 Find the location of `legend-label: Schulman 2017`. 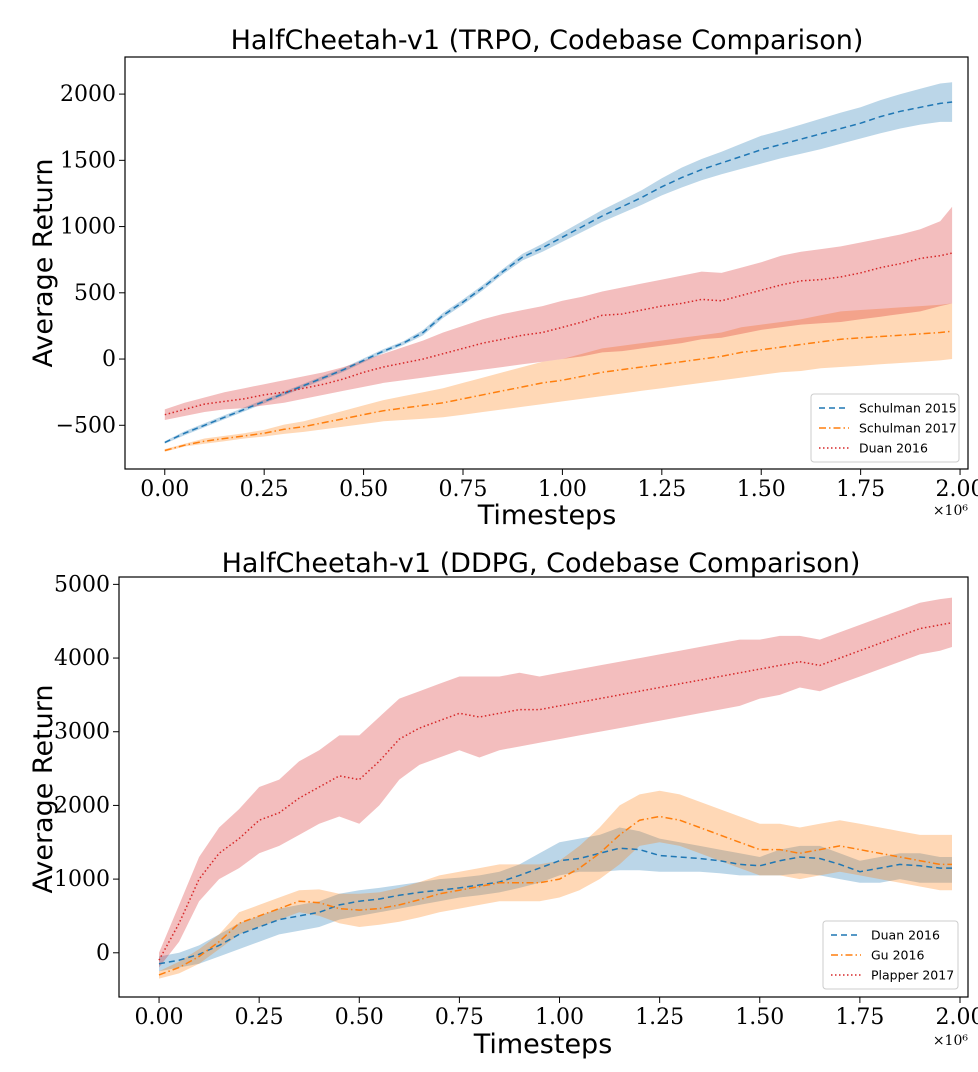

legend-label: Schulman 2017 is located at coordinates (908, 428).